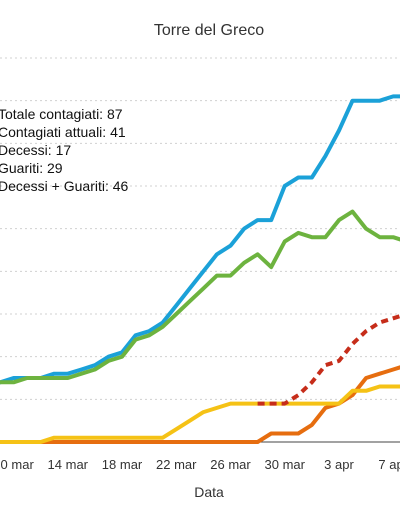 The height and width of the screenshot is (516, 400). What do you see at coordinates (230, 464) in the screenshot?
I see `x-tick-label: 26 mar` at bounding box center [230, 464].